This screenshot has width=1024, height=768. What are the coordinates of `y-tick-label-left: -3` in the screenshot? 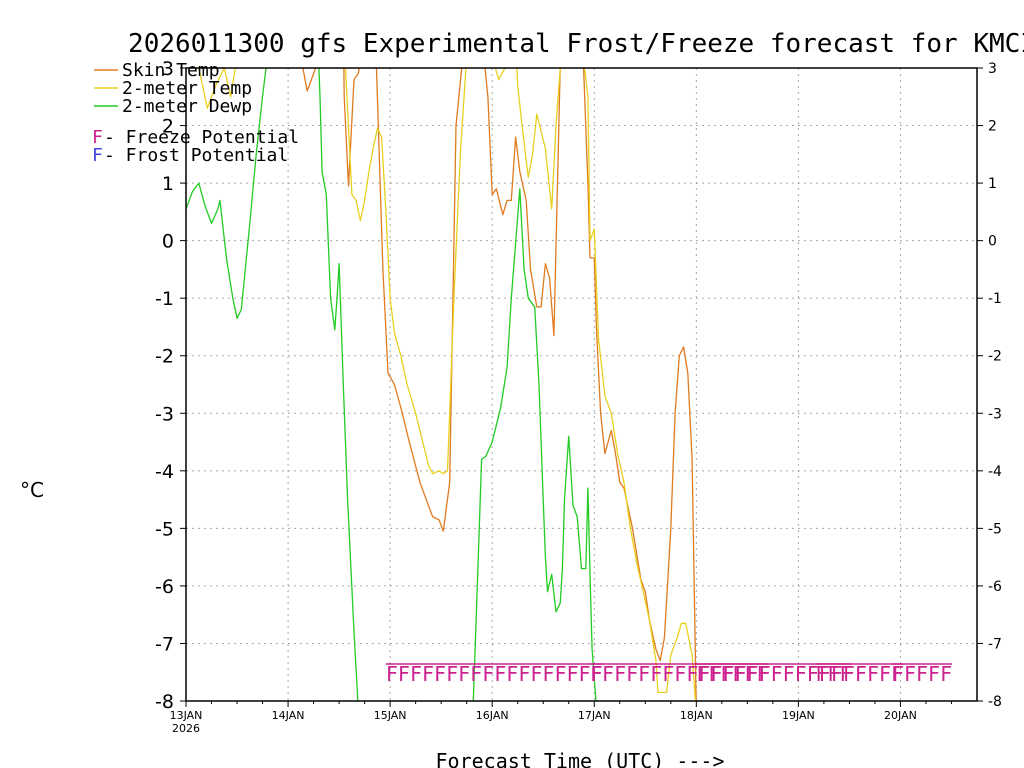 It's located at (164, 414).